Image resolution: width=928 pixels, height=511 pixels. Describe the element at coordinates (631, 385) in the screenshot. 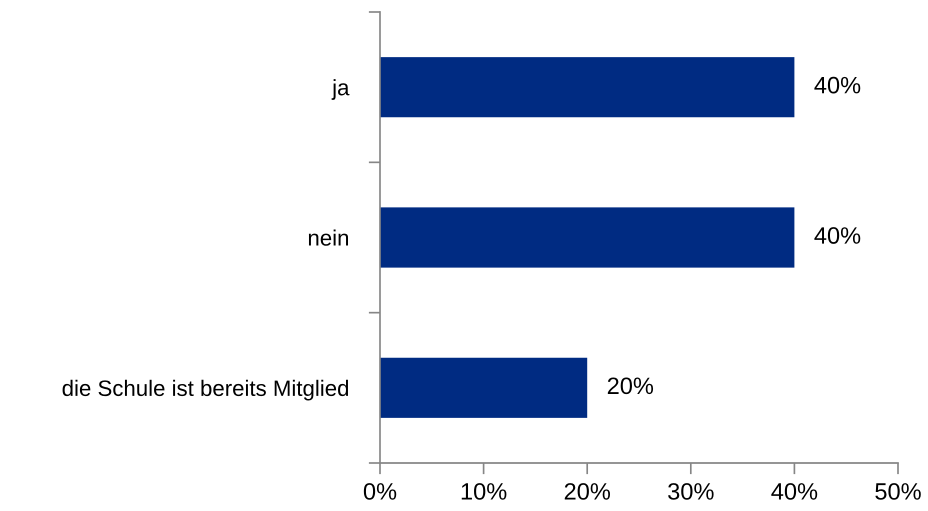

I see `data-label: 20%` at that location.